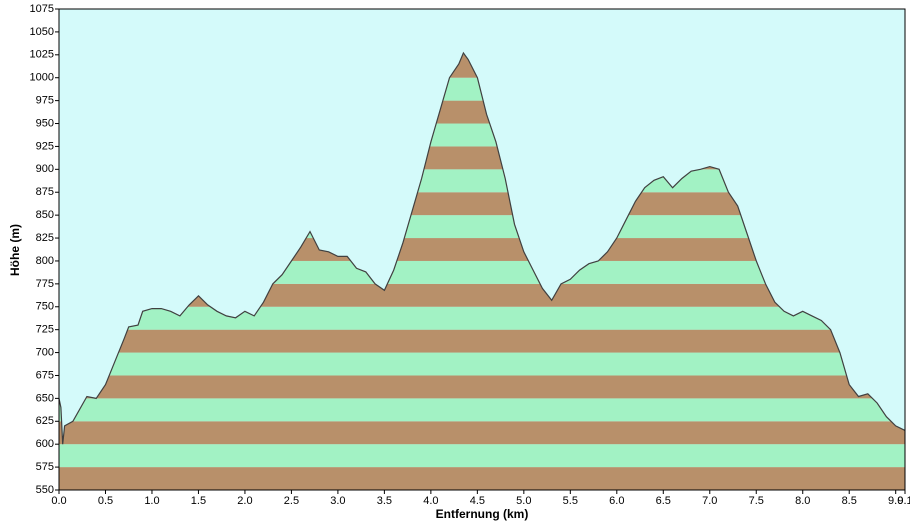 The image size is (910, 525). Describe the element at coordinates (45, 375) in the screenshot. I see `y-tick-label: 675` at that location.